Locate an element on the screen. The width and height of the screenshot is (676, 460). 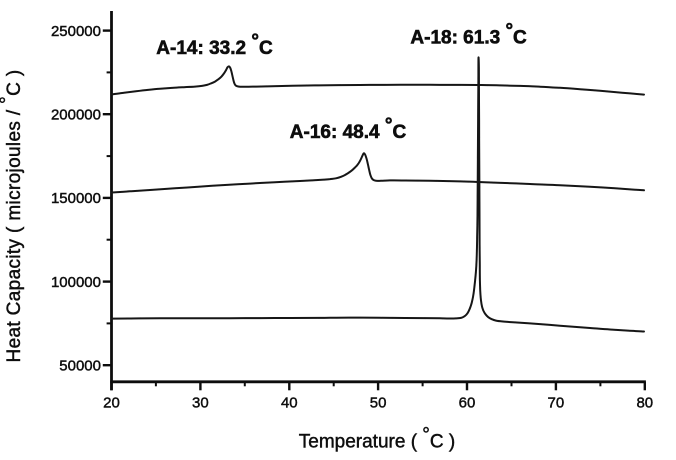
svg-text: 70 is located at coordinates (556, 403).